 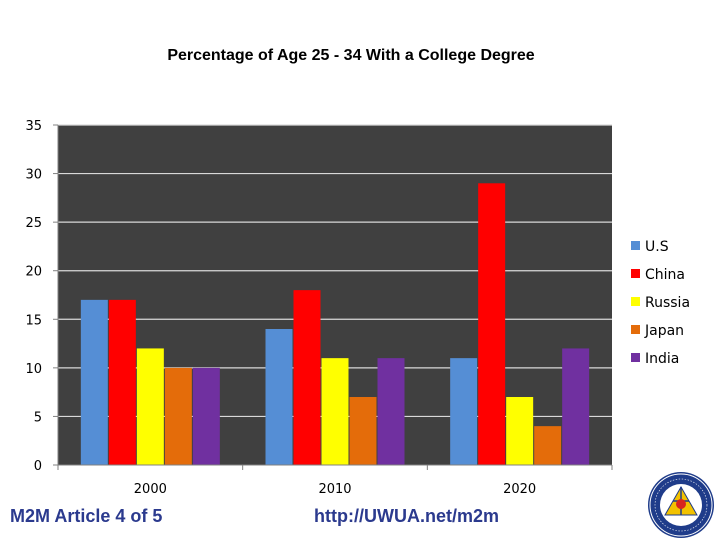 I want to click on y-tick-label: 5, so click(x=38, y=417).